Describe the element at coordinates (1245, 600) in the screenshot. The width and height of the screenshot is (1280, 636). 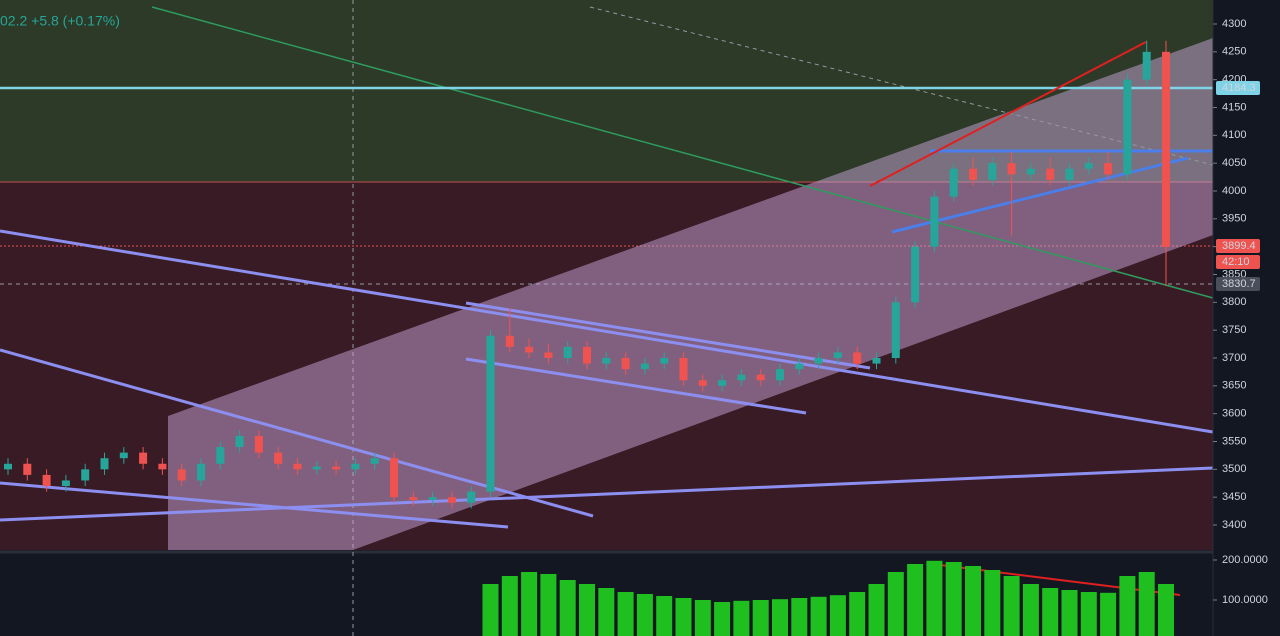
I see `y-tick-label: 100.0000` at that location.